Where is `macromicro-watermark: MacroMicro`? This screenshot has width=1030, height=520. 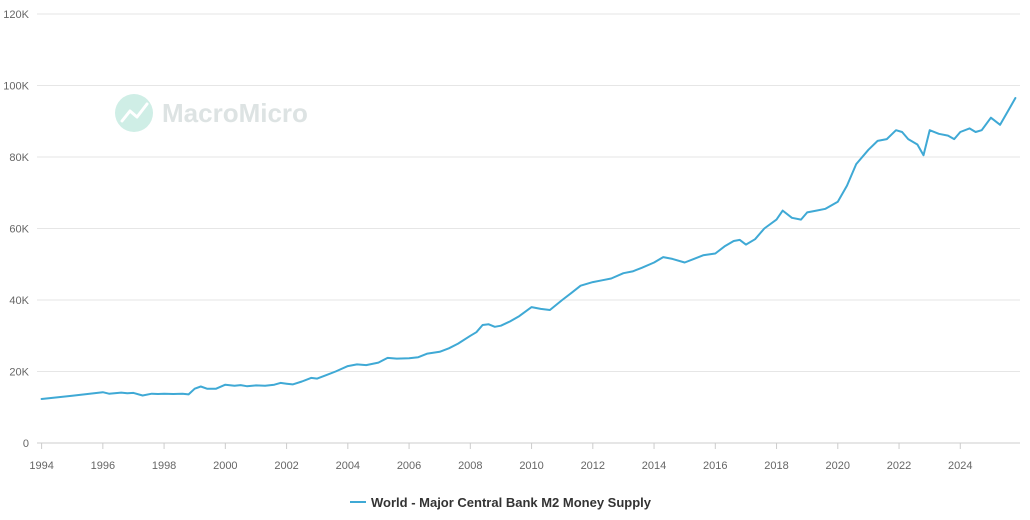
macromicro-watermark: MacroMicro is located at coordinates (211, 113).